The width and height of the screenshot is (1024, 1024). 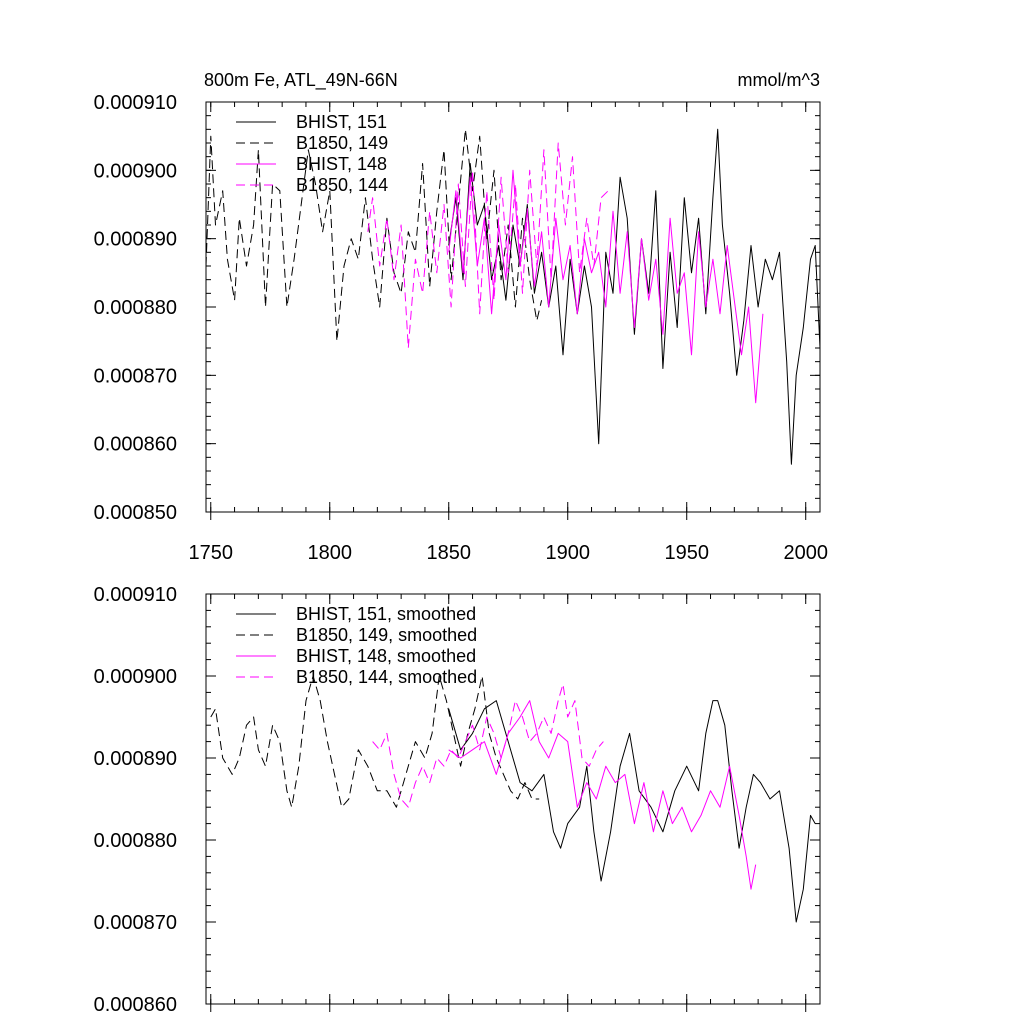 What do you see at coordinates (341, 164) in the screenshot?
I see `legend-label-3: BHIST, 148` at bounding box center [341, 164].